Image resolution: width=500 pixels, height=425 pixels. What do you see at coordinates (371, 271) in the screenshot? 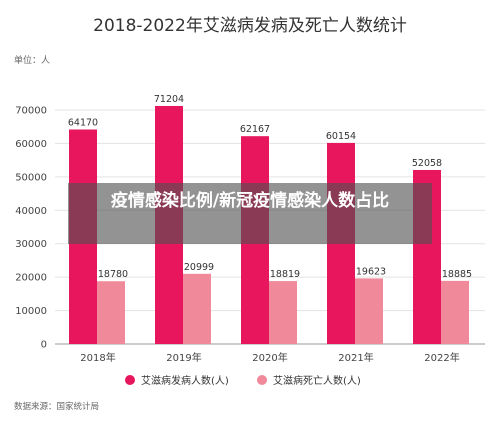
I see `data-label: 19623` at bounding box center [371, 271].